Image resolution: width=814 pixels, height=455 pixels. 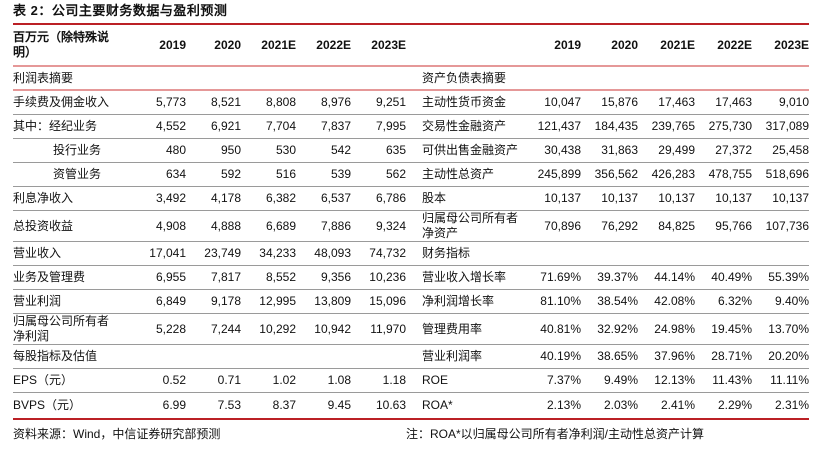 I want to click on value-cell: 592, so click(x=230, y=174).